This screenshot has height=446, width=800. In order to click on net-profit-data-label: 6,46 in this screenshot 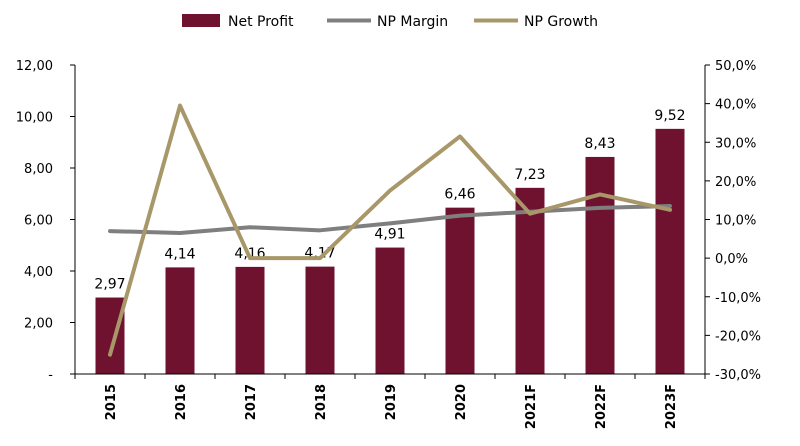, I will do `click(459, 195)`.